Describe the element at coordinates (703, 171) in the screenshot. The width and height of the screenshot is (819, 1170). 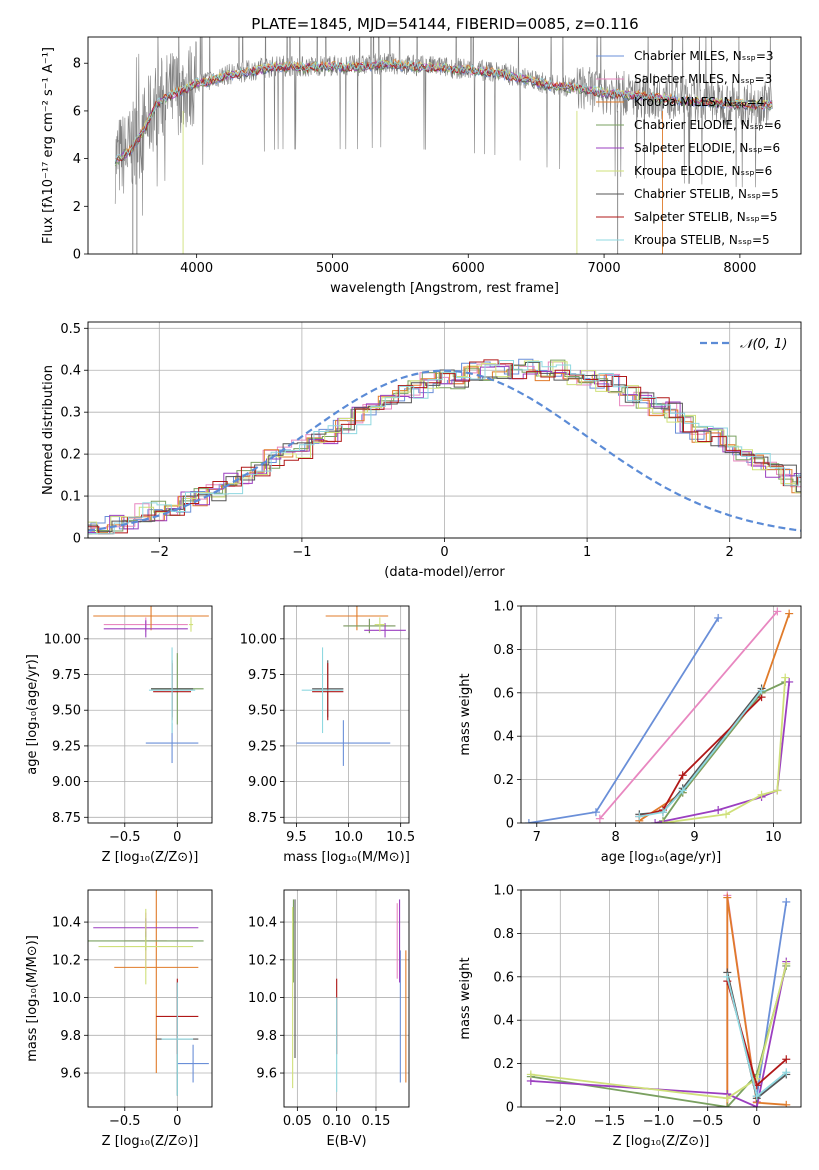
I see `legend-entry: Kroupa ELODIE, Nₛₛₚ=6` at that location.